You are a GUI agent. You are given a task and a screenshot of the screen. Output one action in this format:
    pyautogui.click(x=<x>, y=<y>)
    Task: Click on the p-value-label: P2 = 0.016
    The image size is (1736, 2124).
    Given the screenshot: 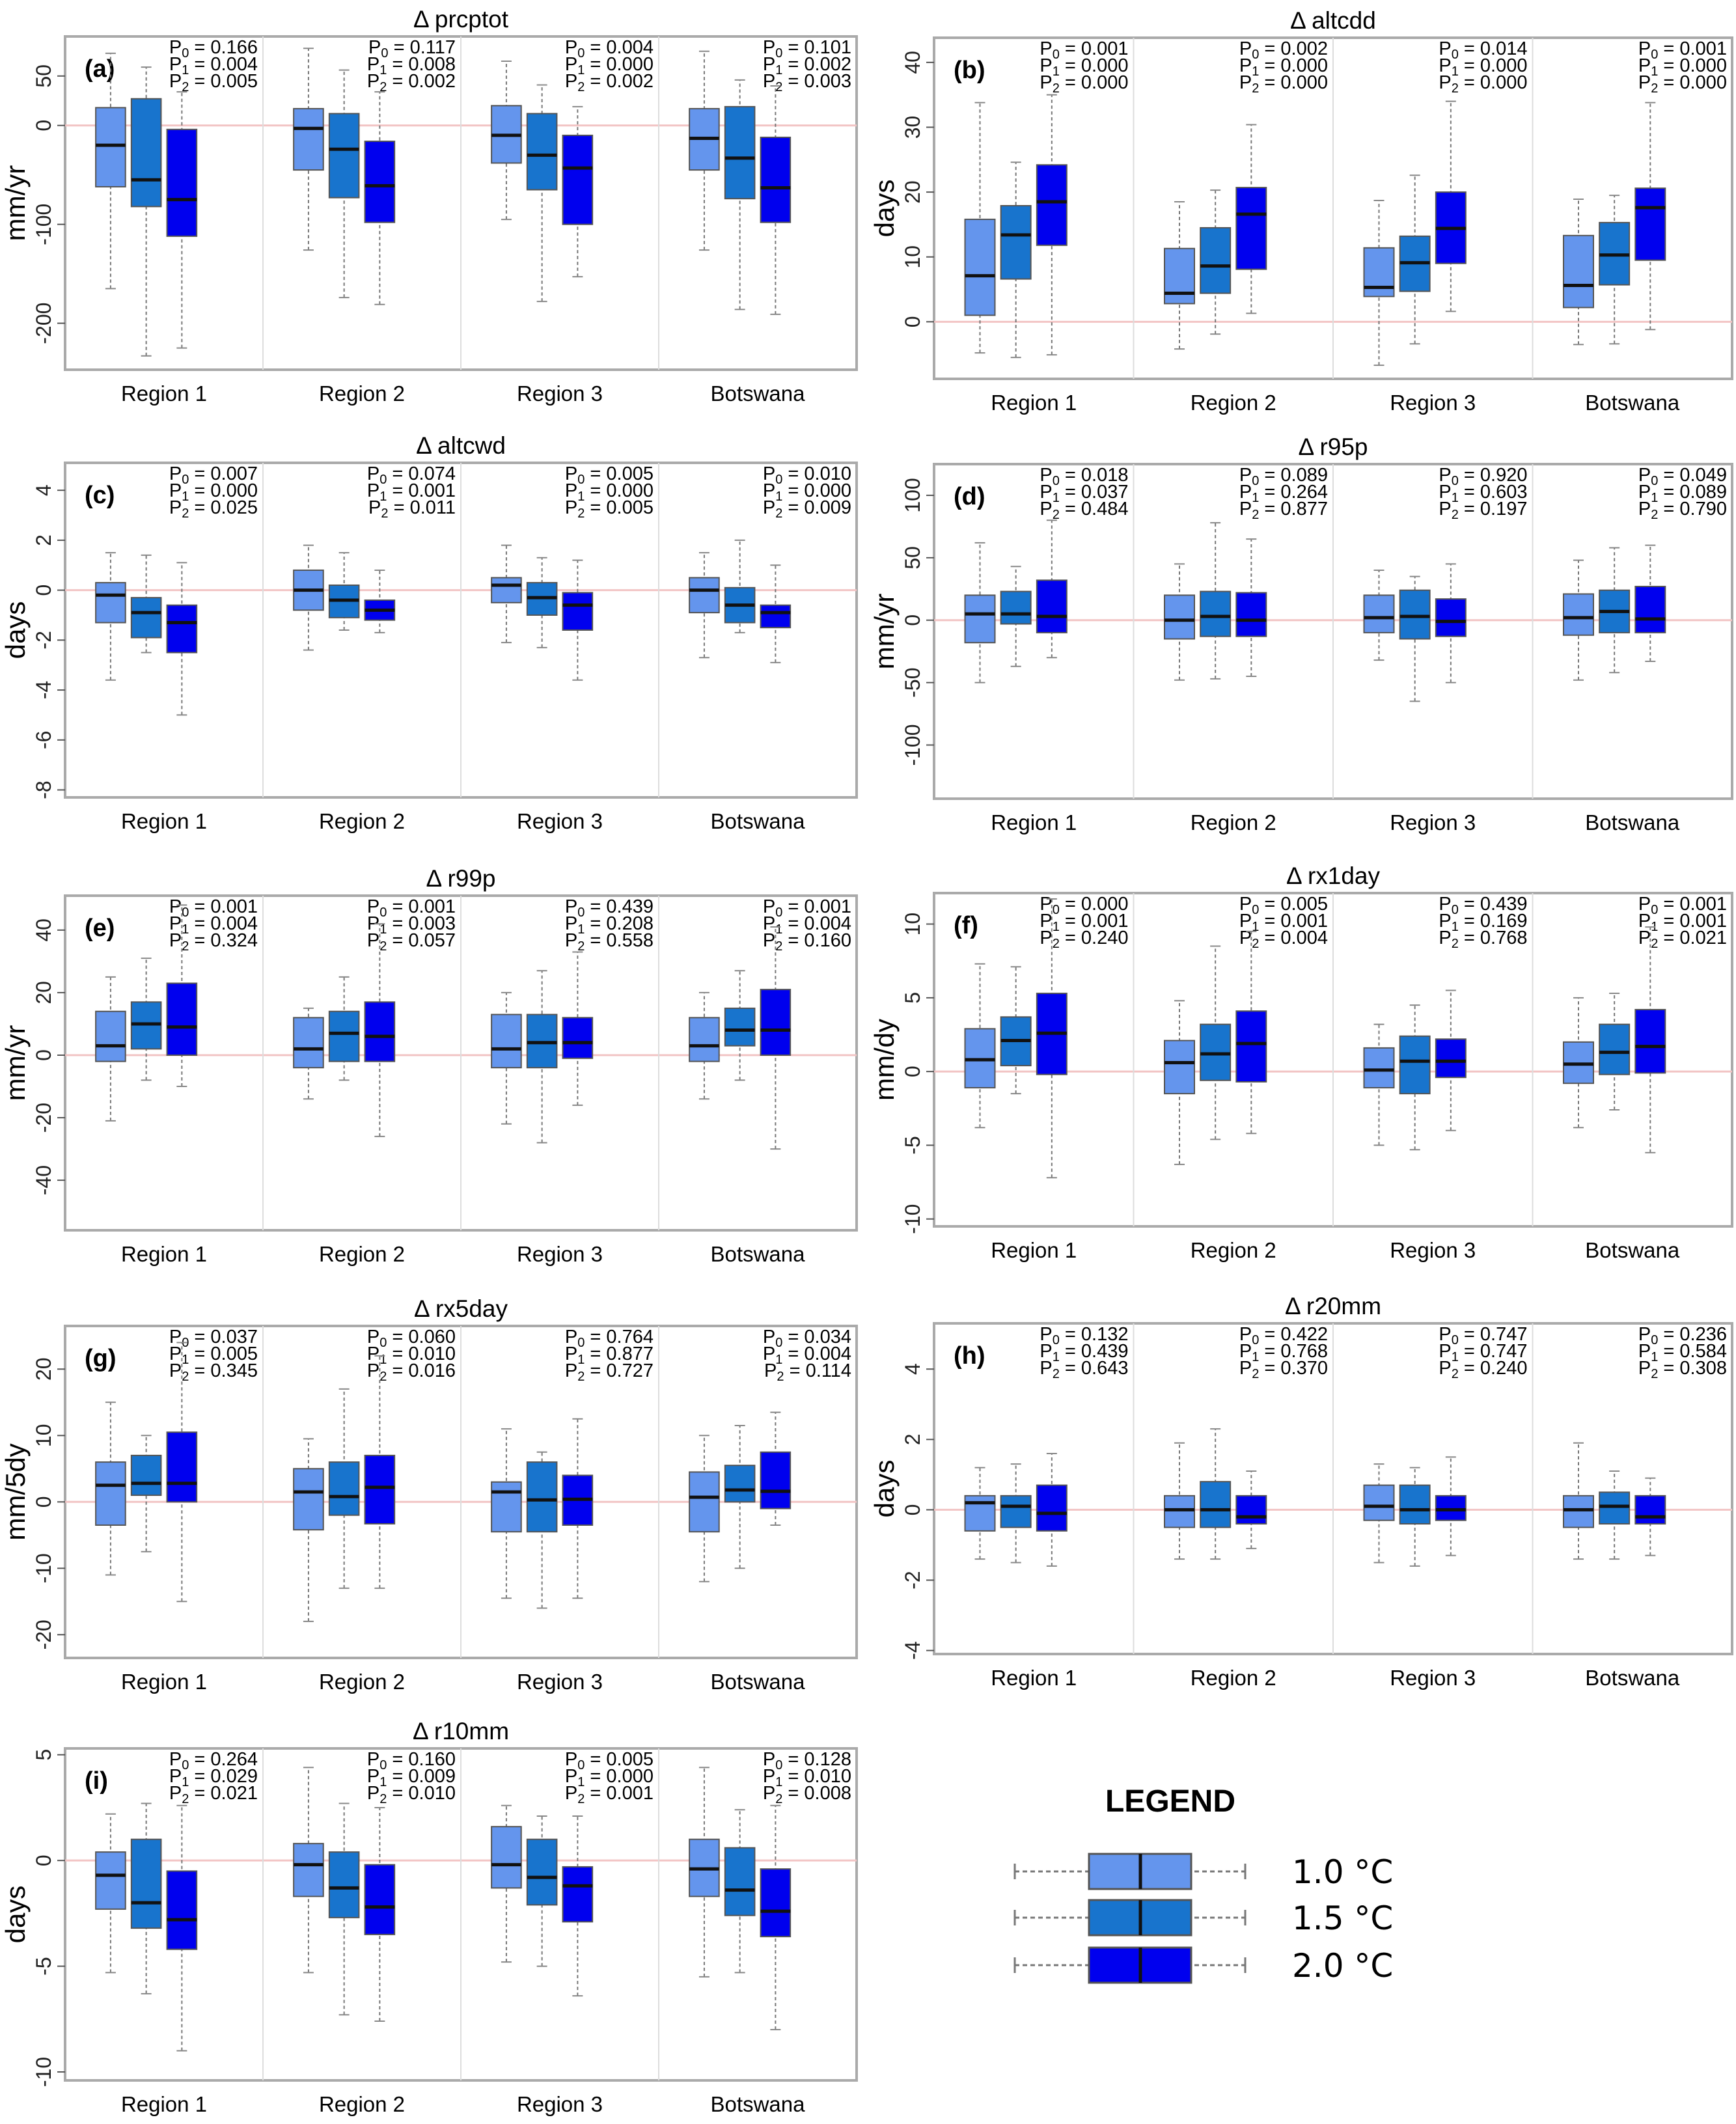 What is the action you would take?
    pyautogui.click(x=411, y=1372)
    